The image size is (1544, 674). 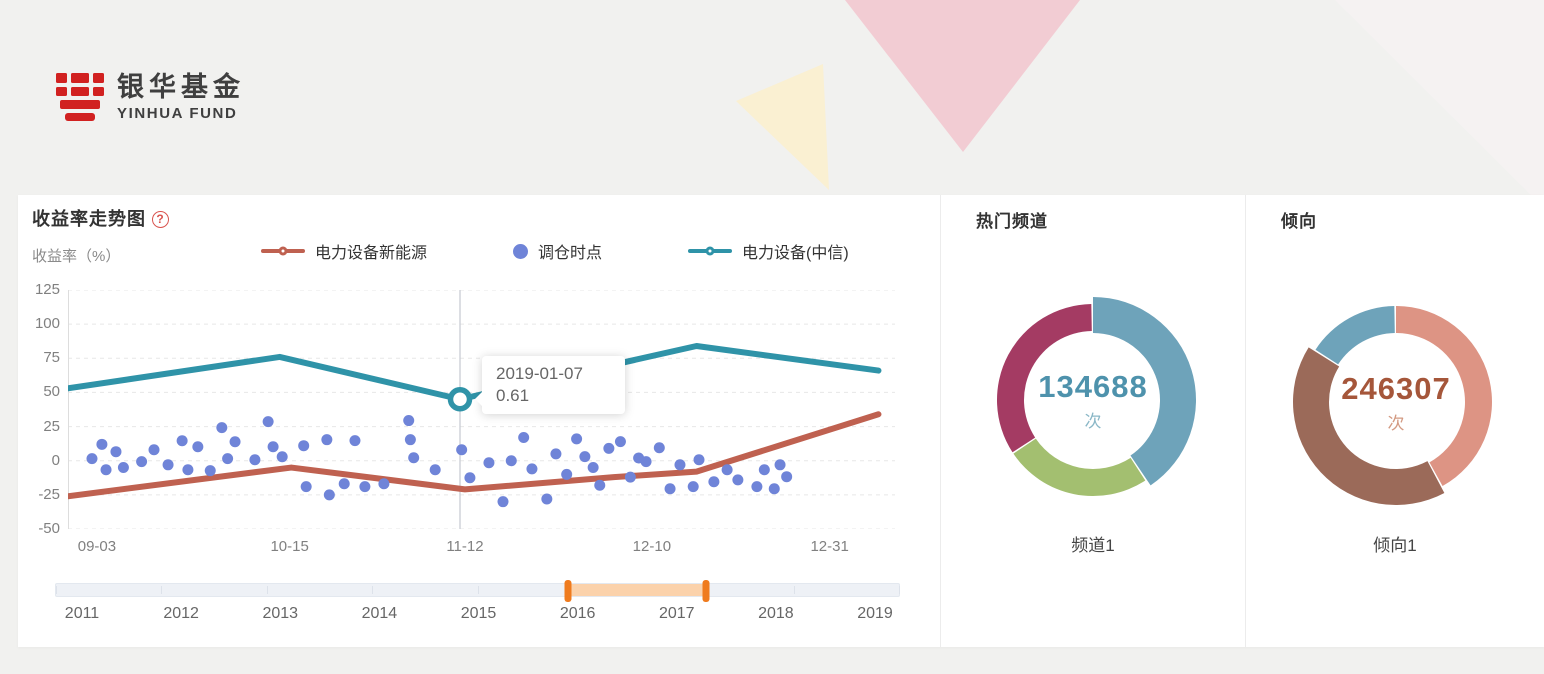 I want to click on year-label-2017: 2017, so click(x=676, y=613).